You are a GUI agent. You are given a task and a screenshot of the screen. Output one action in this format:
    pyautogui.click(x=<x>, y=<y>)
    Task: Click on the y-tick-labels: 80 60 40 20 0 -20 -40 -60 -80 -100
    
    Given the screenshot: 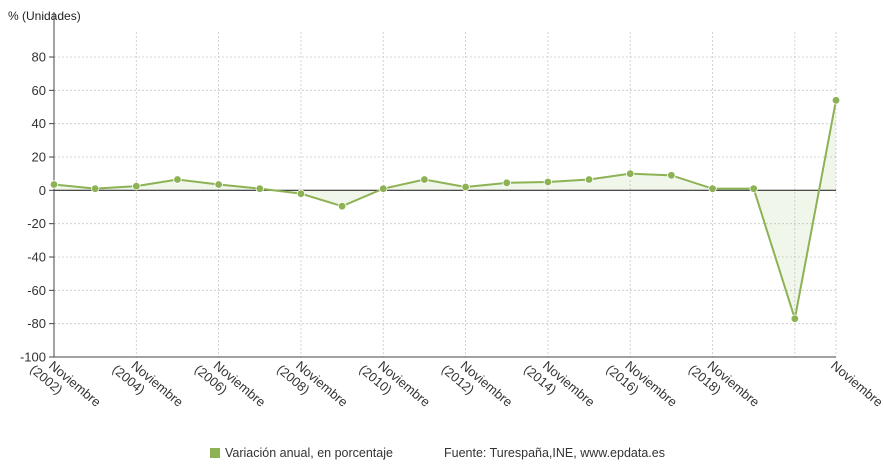 What is the action you would take?
    pyautogui.click(x=33, y=207)
    